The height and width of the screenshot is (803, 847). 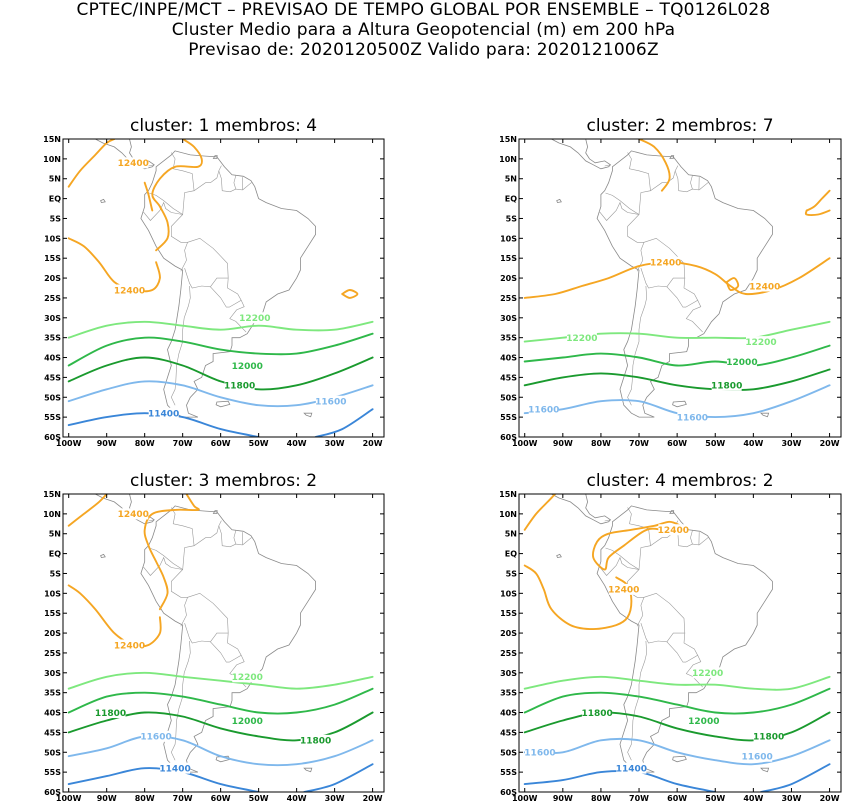 What do you see at coordinates (373, 798) in the screenshot?
I see `x-tick-label: 20W` at bounding box center [373, 798].